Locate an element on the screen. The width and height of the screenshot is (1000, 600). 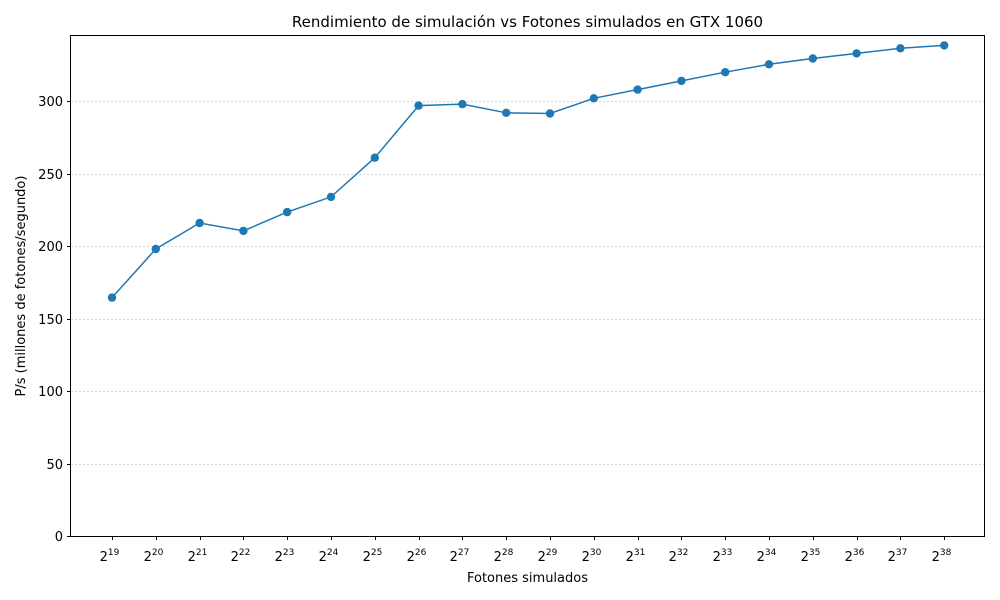
x-tick-label: 230 is located at coordinates (592, 556).